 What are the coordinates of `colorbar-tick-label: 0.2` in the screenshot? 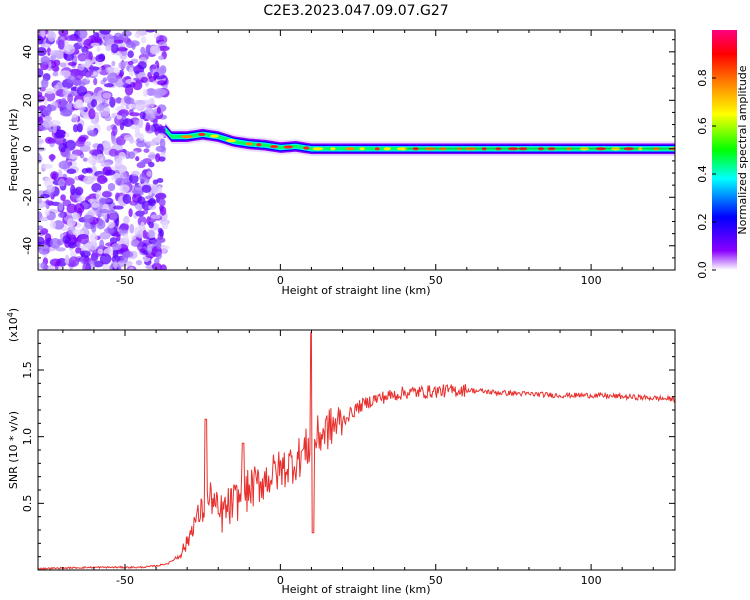 It's located at (702, 222).